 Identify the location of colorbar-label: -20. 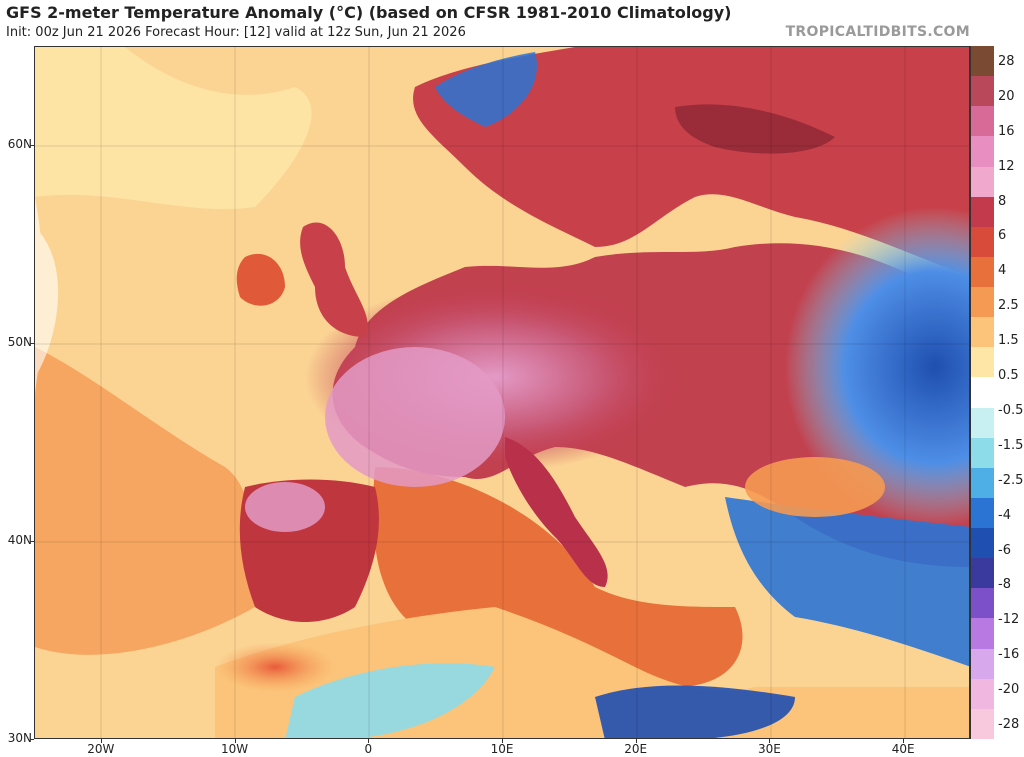
(1009, 690).